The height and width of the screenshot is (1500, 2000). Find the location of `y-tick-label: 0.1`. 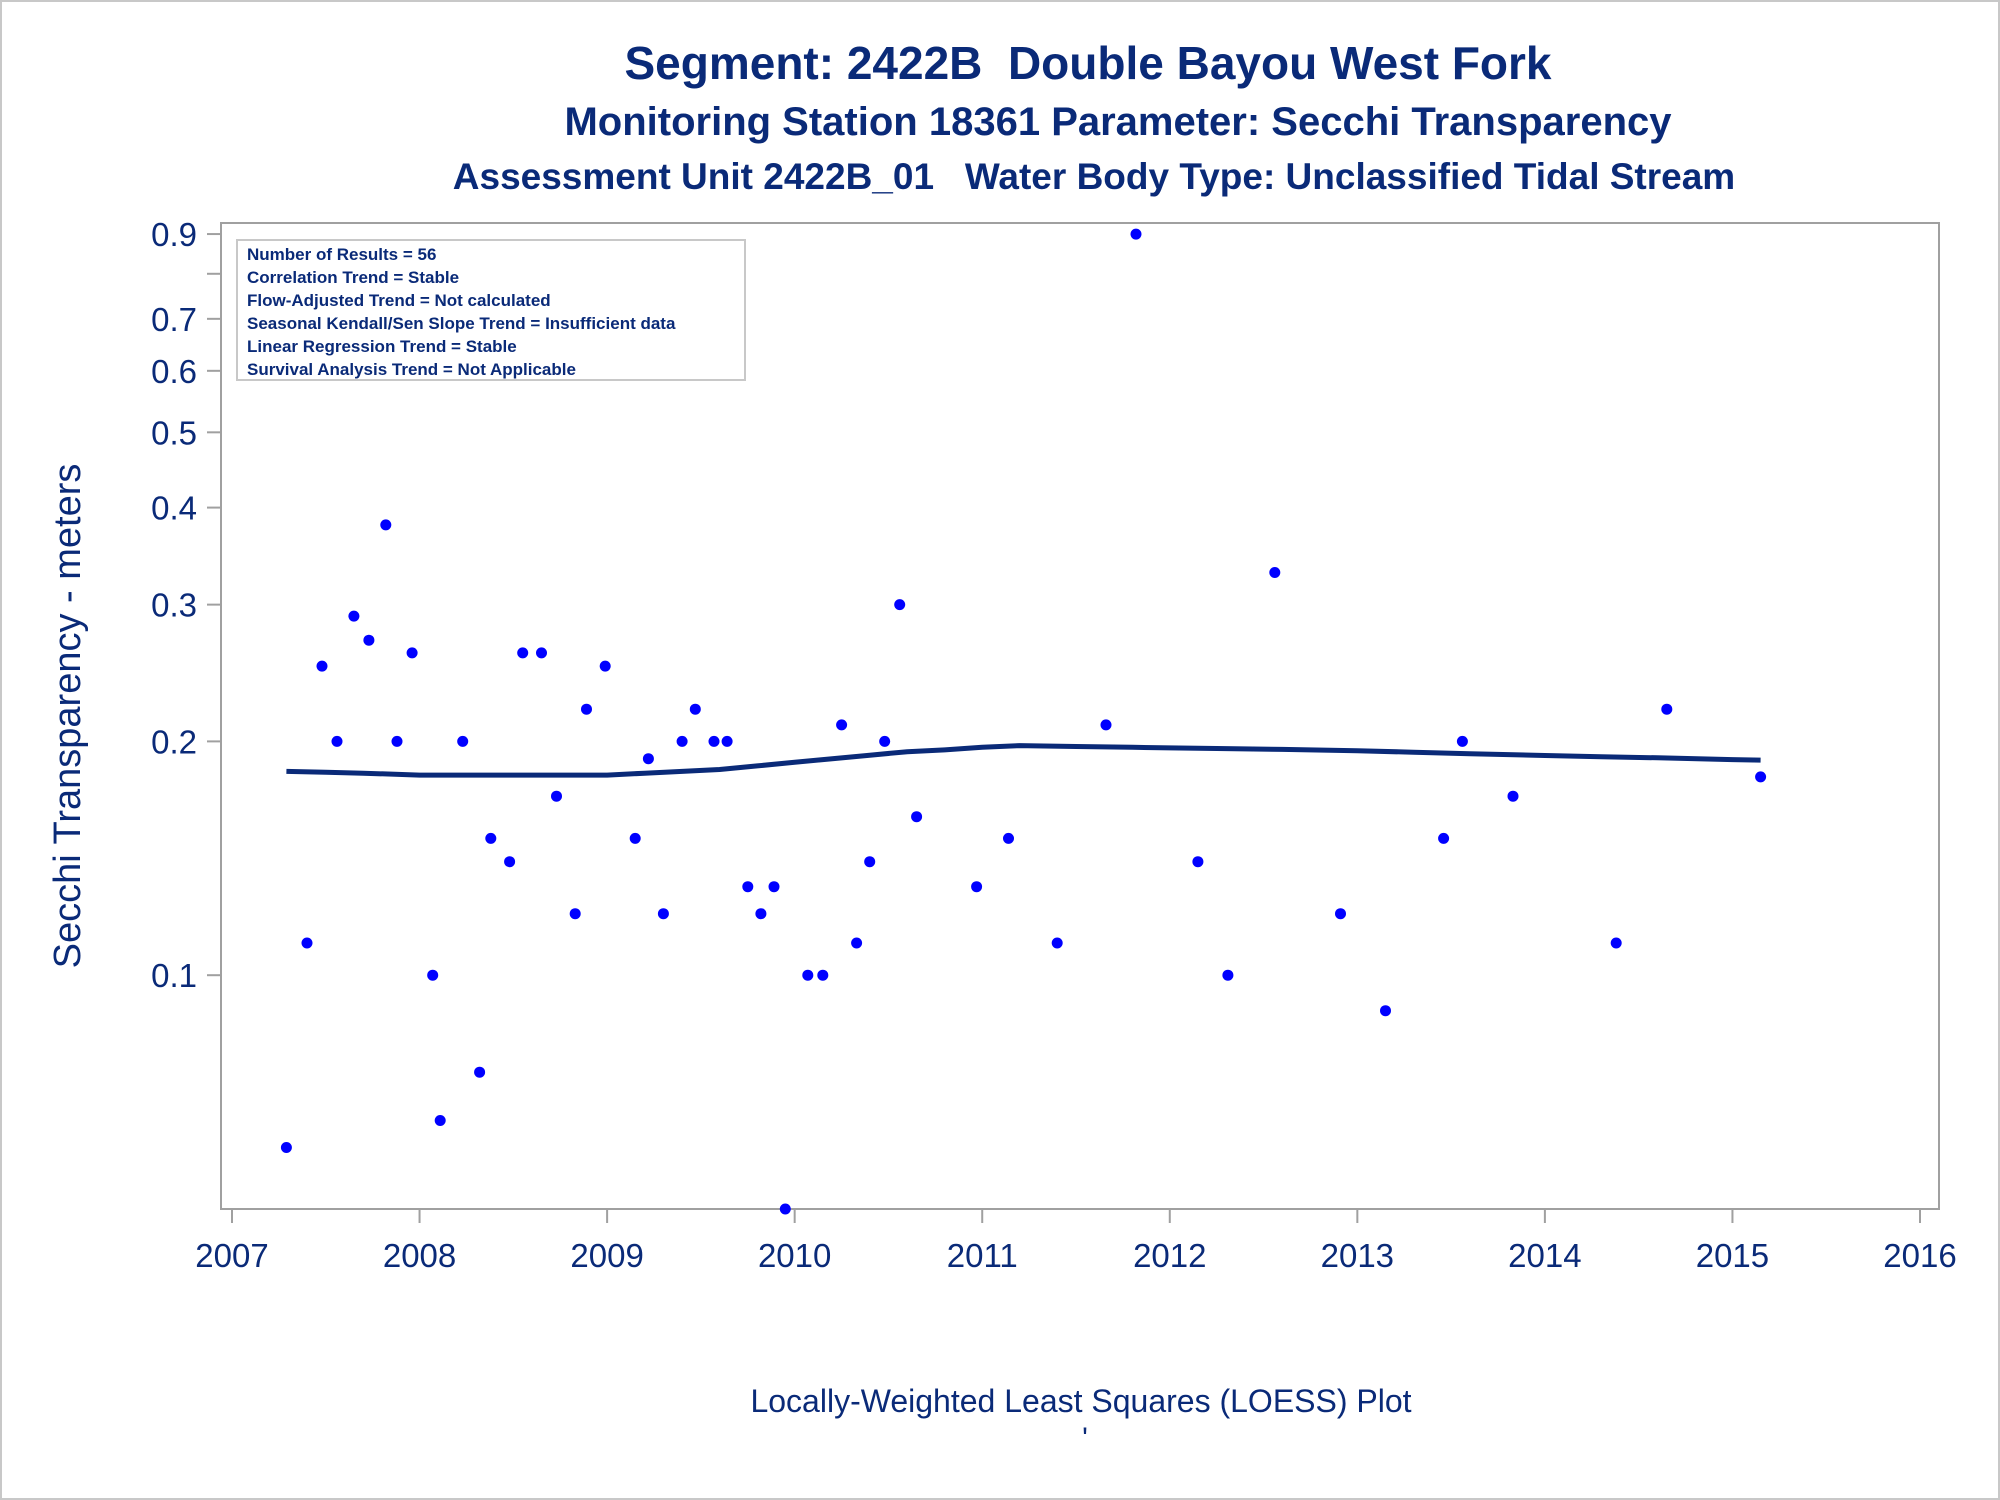

y-tick-label: 0.1 is located at coordinates (174, 975).